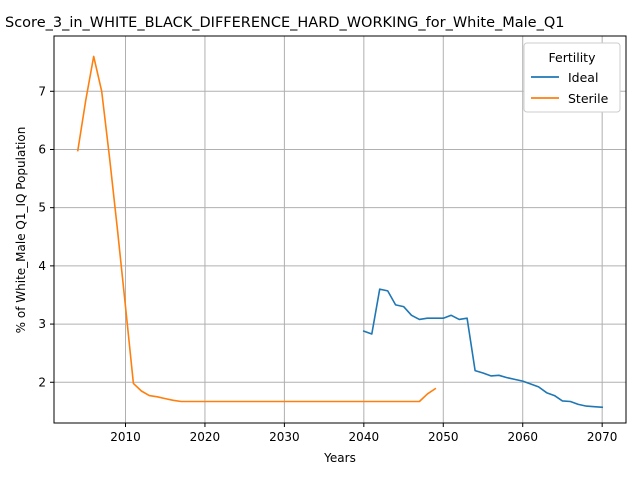 The width and height of the screenshot is (640, 480). What do you see at coordinates (42, 149) in the screenshot?
I see `y-tick-label: 6` at bounding box center [42, 149].